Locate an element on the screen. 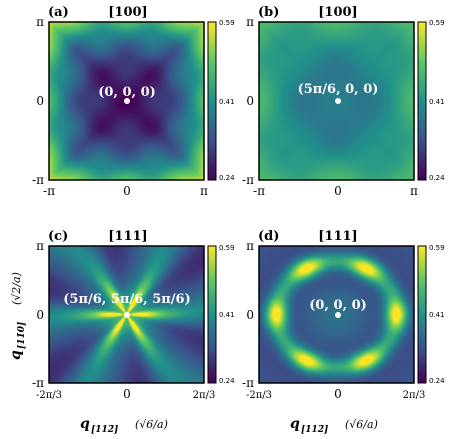  panel-a-xtick-mid: 0 is located at coordinates (127, 191).